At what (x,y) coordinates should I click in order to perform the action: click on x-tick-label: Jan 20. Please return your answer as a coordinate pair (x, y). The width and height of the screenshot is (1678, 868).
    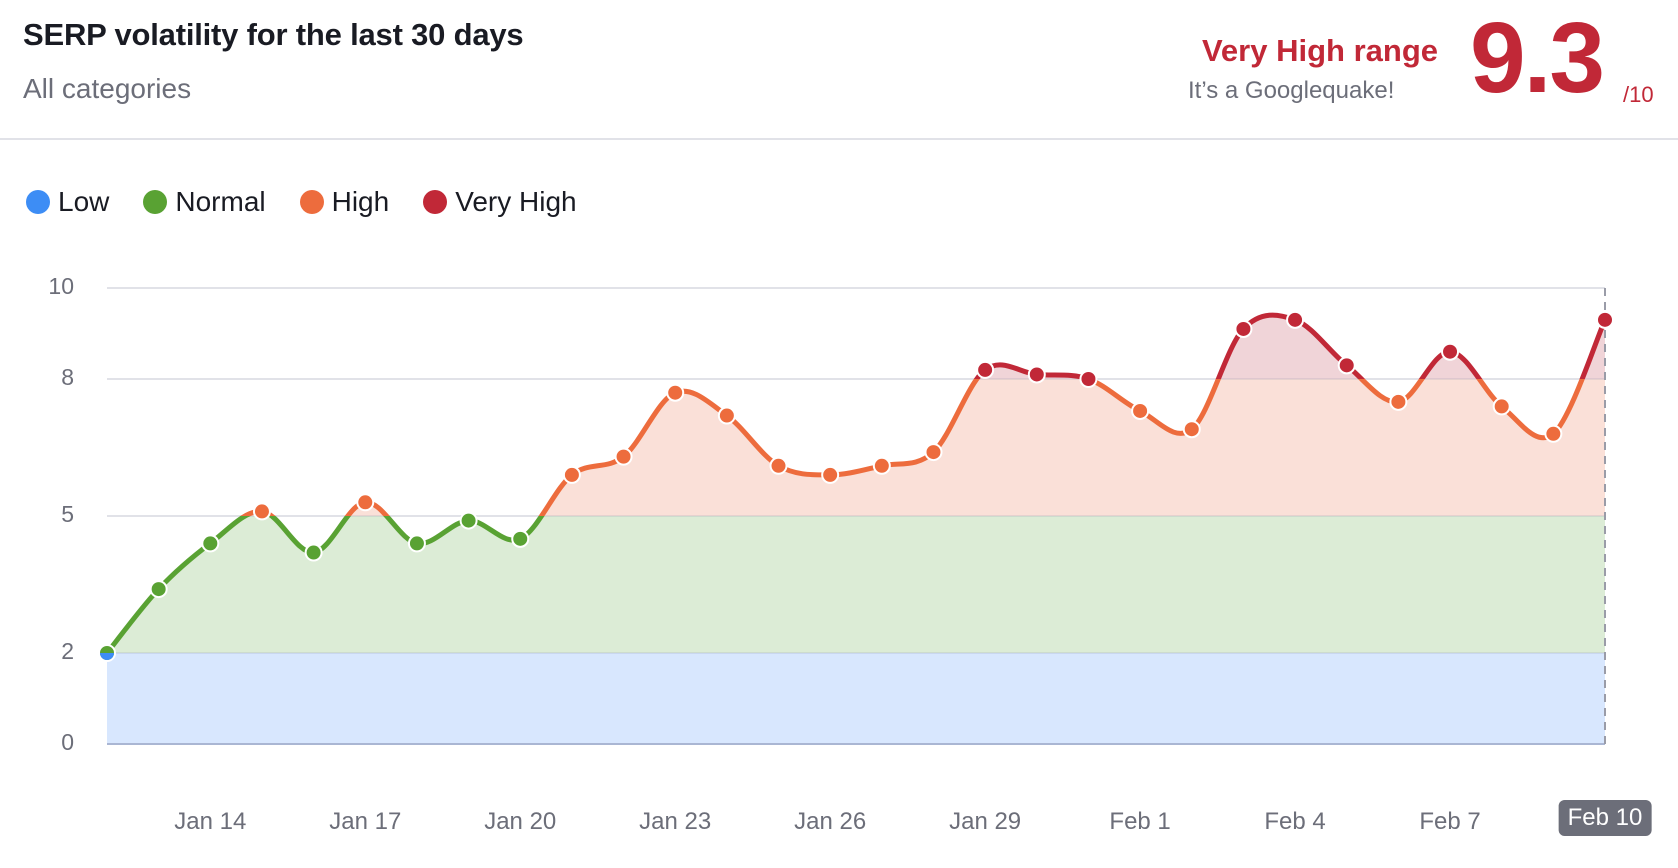
    Looking at the image, I should click on (520, 821).